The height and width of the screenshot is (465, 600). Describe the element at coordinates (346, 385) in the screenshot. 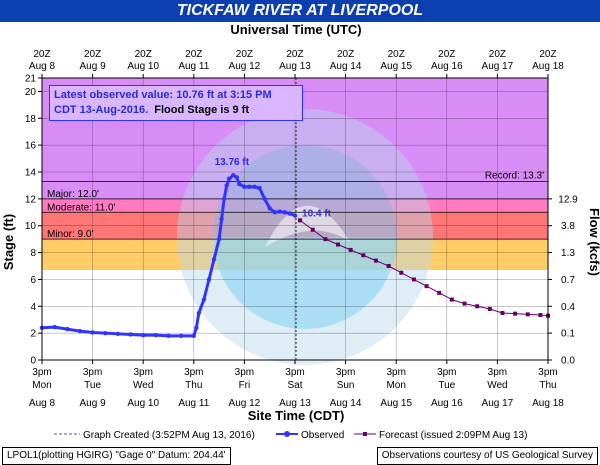

I see `bottom-tick-dow: Sun` at that location.